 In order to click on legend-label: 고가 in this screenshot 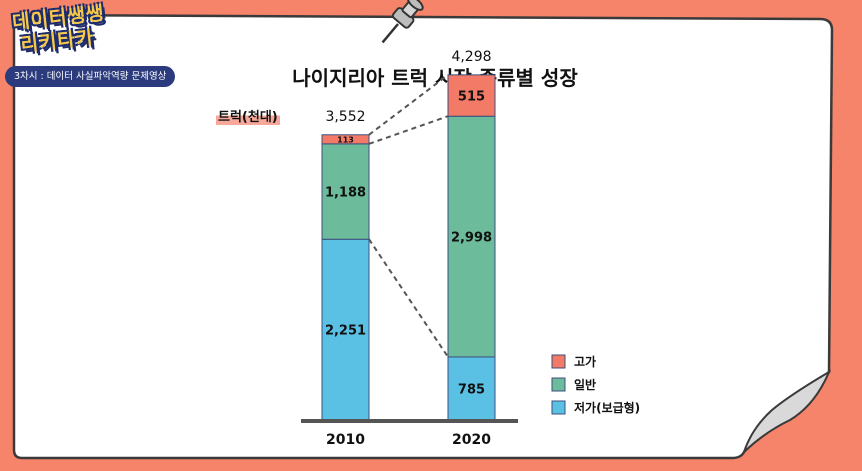, I will do `click(585, 361)`.